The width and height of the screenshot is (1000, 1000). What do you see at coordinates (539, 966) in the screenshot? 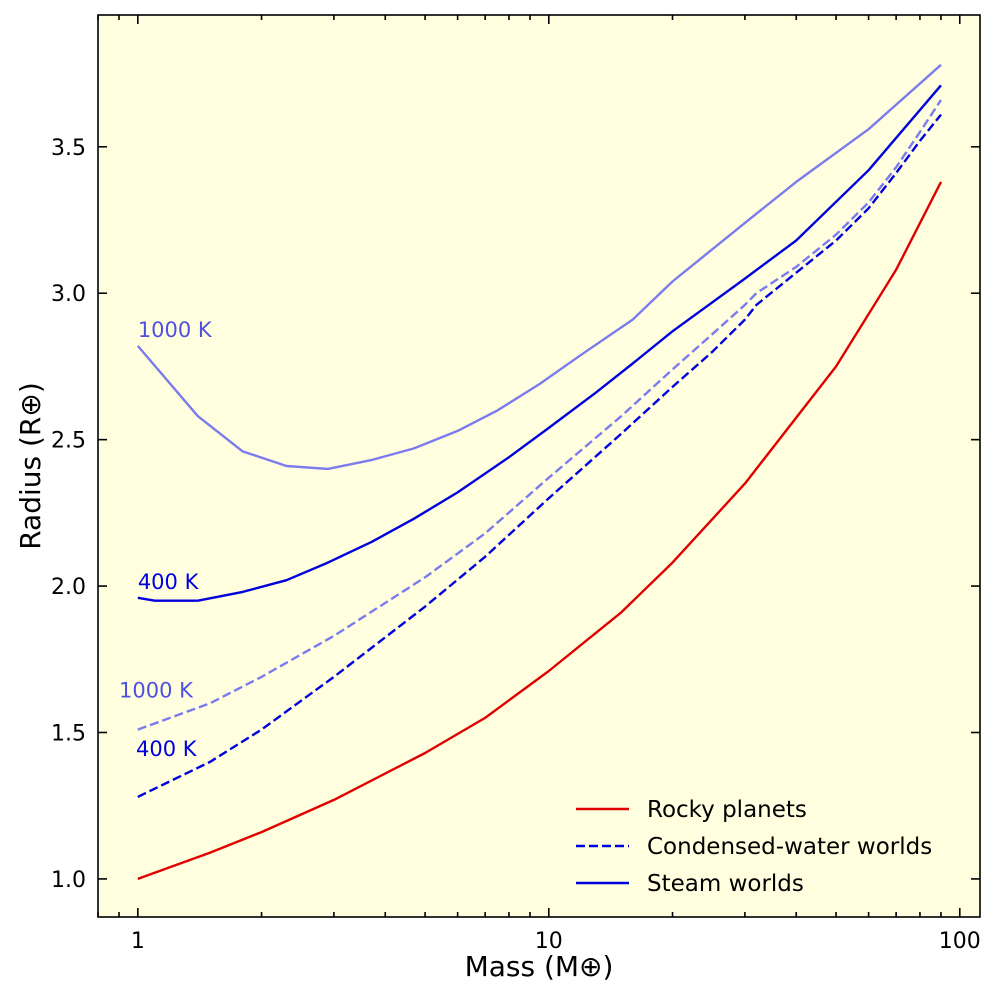
I see `x-axis-title: Mass (M⊕)` at bounding box center [539, 966].